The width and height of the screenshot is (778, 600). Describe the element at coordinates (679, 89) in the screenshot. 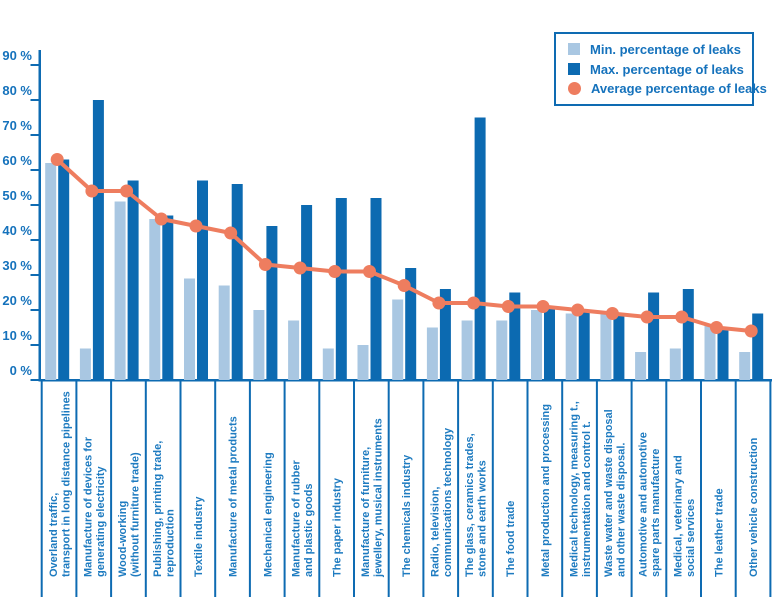

I see `legend-label-avg: Average percentage of leaks` at that location.